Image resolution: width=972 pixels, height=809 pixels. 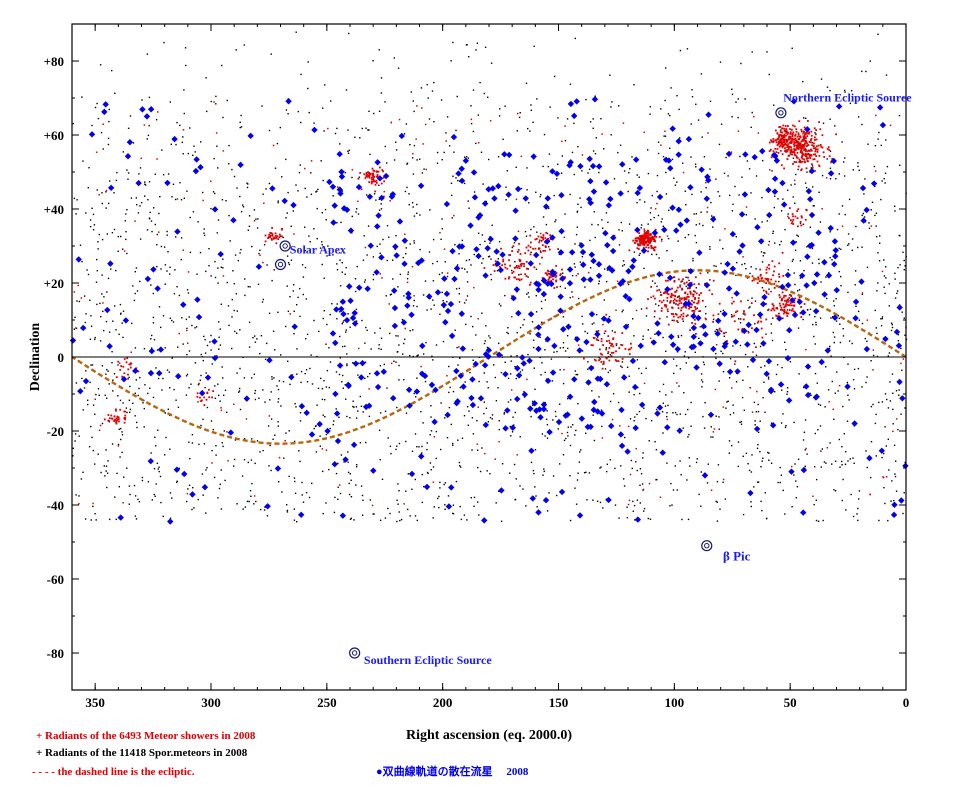 What do you see at coordinates (707, 546) in the screenshot?
I see `special-source-marker-inner` at bounding box center [707, 546].